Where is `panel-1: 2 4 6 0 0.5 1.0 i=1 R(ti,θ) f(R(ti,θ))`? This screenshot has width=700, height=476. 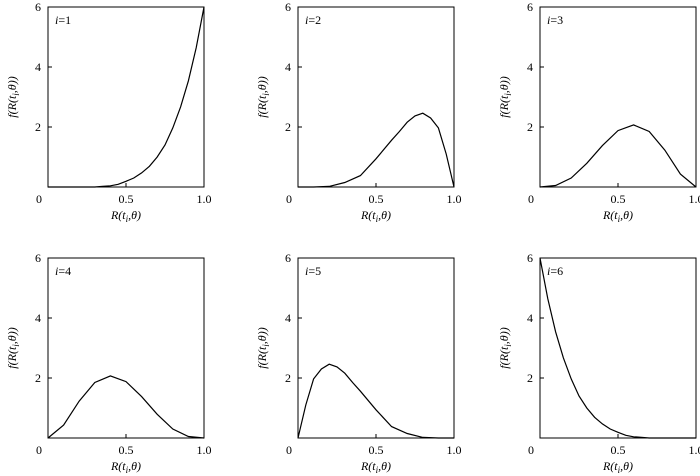
panel-1: 2 4 6 0 0.5 1.0 i=1 R(ti,θ) f(R(ti,θ)) is located at coordinates (108, 112).